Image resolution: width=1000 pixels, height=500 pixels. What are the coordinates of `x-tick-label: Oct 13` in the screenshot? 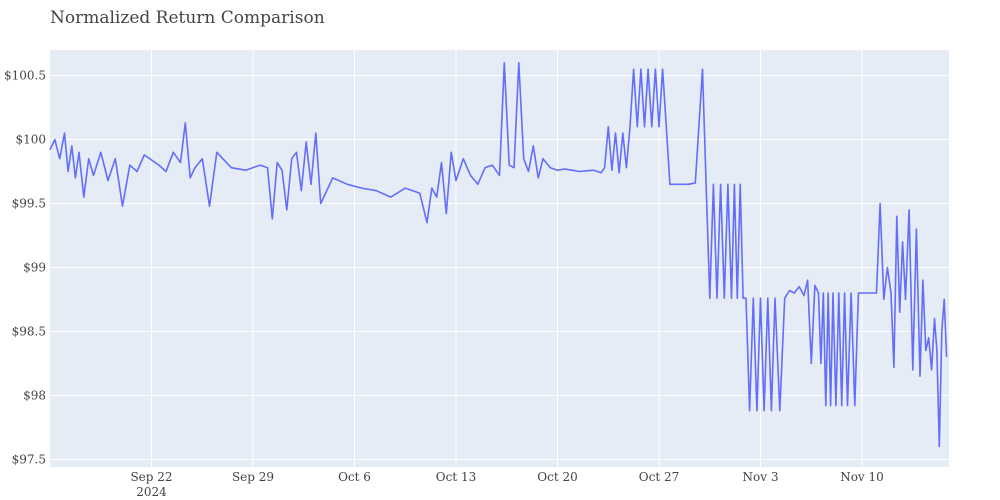 It's located at (456, 477).